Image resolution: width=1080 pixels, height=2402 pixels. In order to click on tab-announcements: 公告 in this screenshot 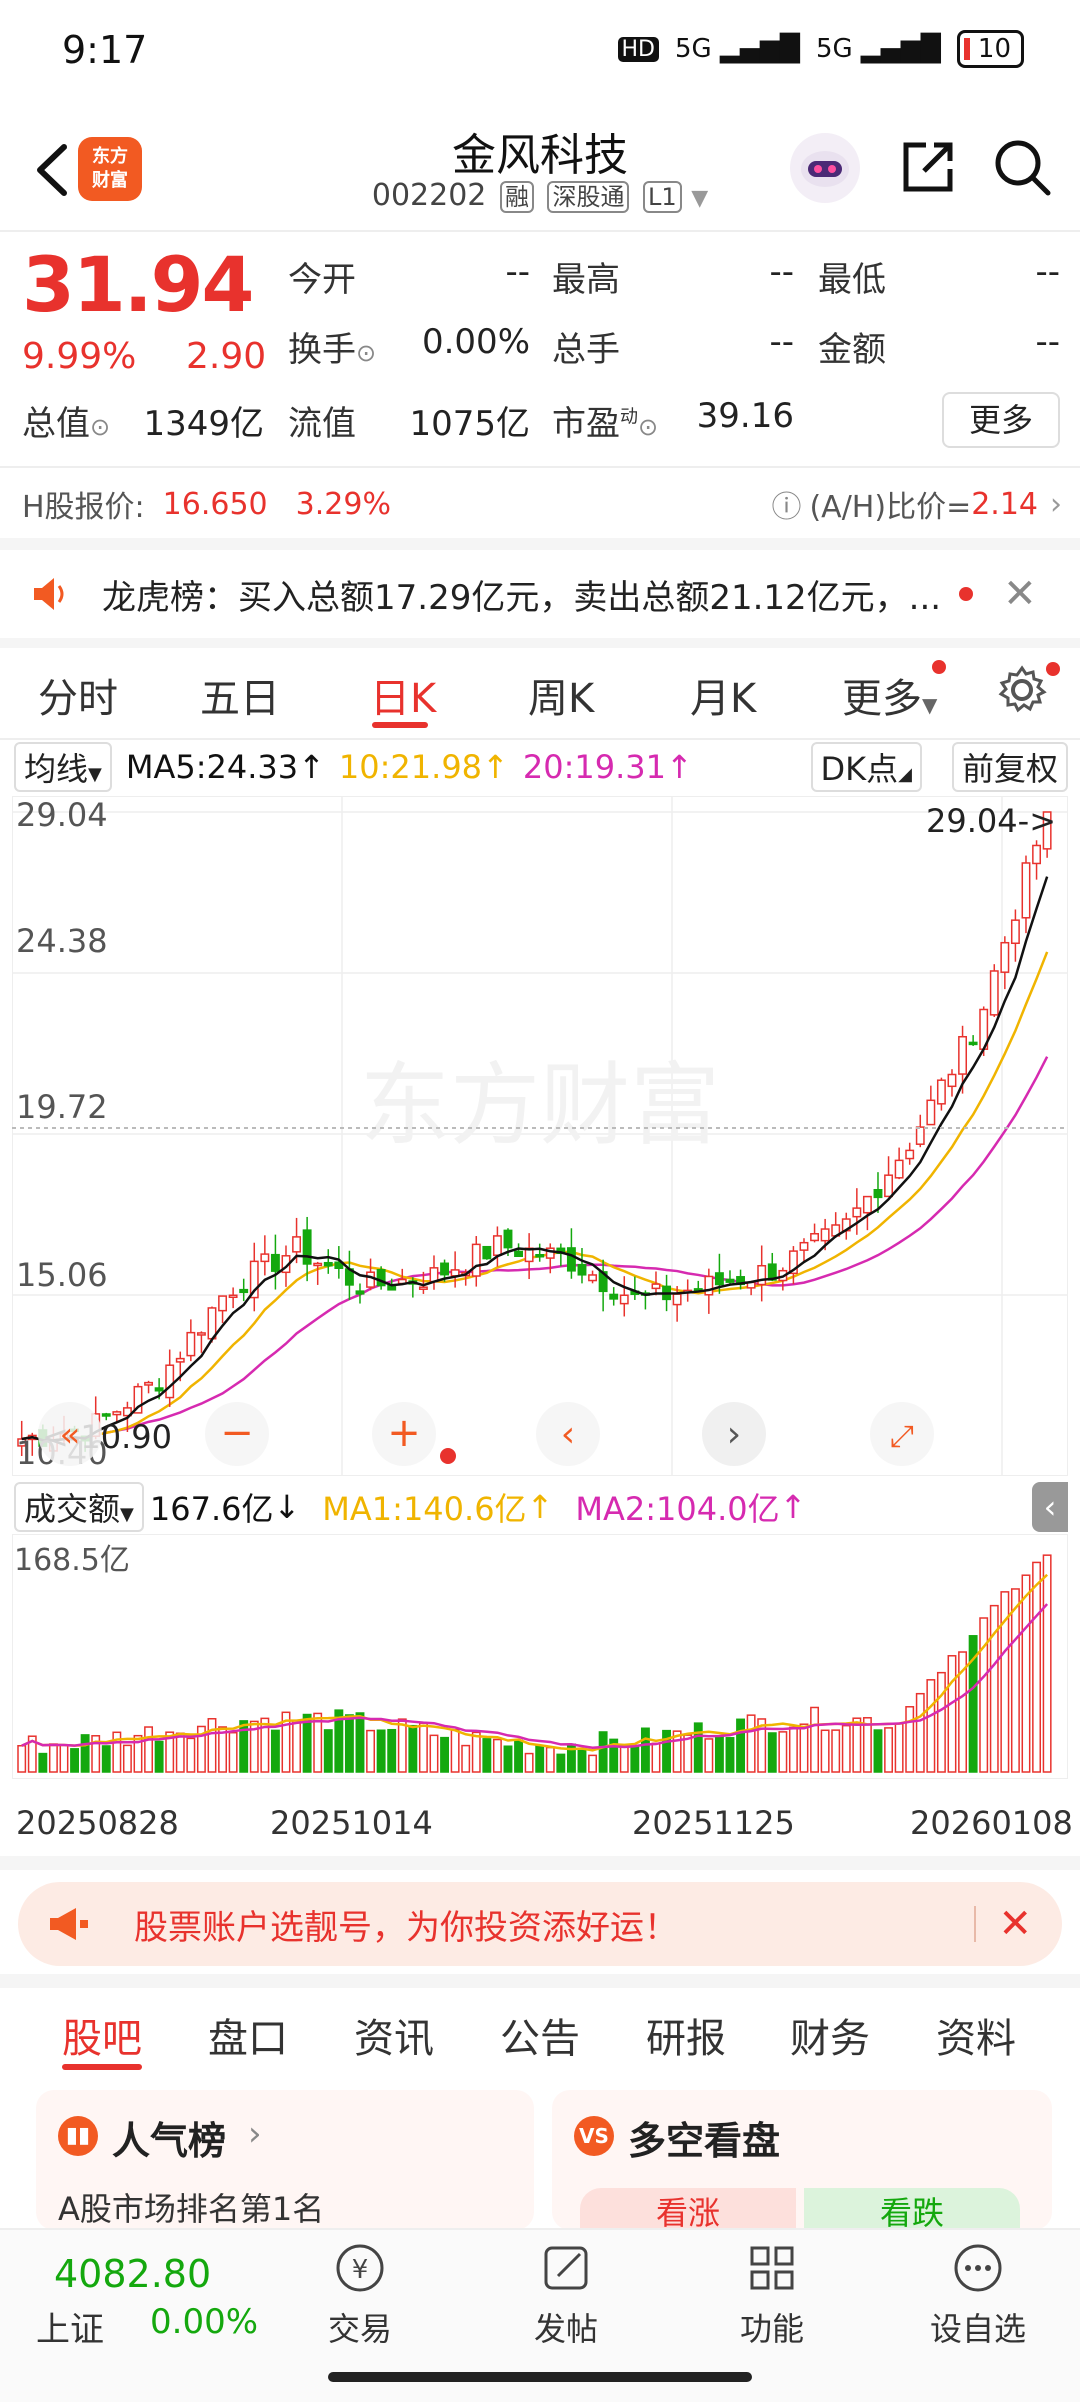, I will do `click(540, 2039)`.